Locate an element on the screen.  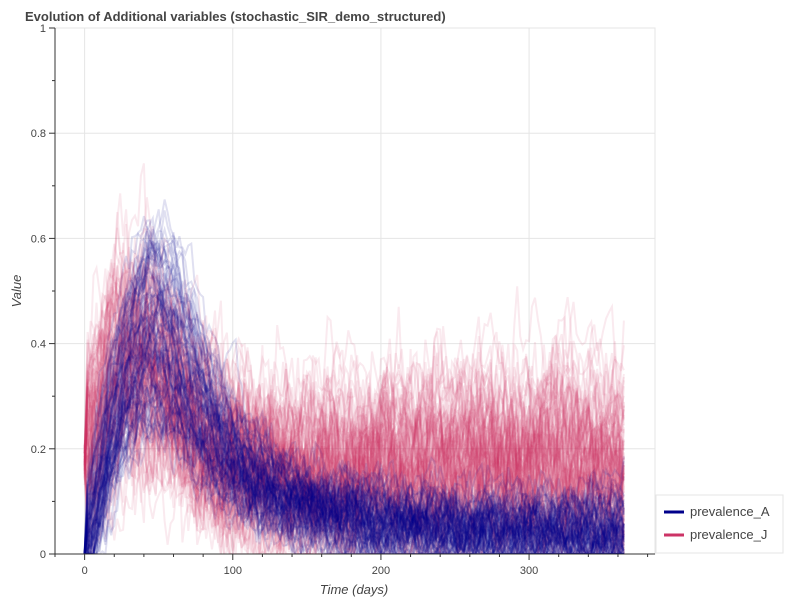
legend-box is located at coordinates (719, 524).